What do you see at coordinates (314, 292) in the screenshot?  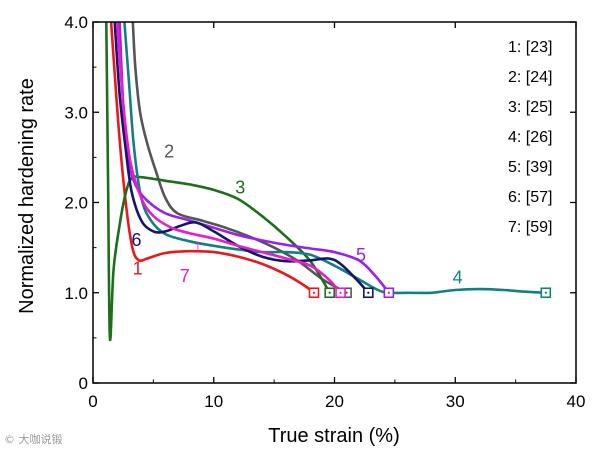 I see `series-1-end-marker-dot` at bounding box center [314, 292].